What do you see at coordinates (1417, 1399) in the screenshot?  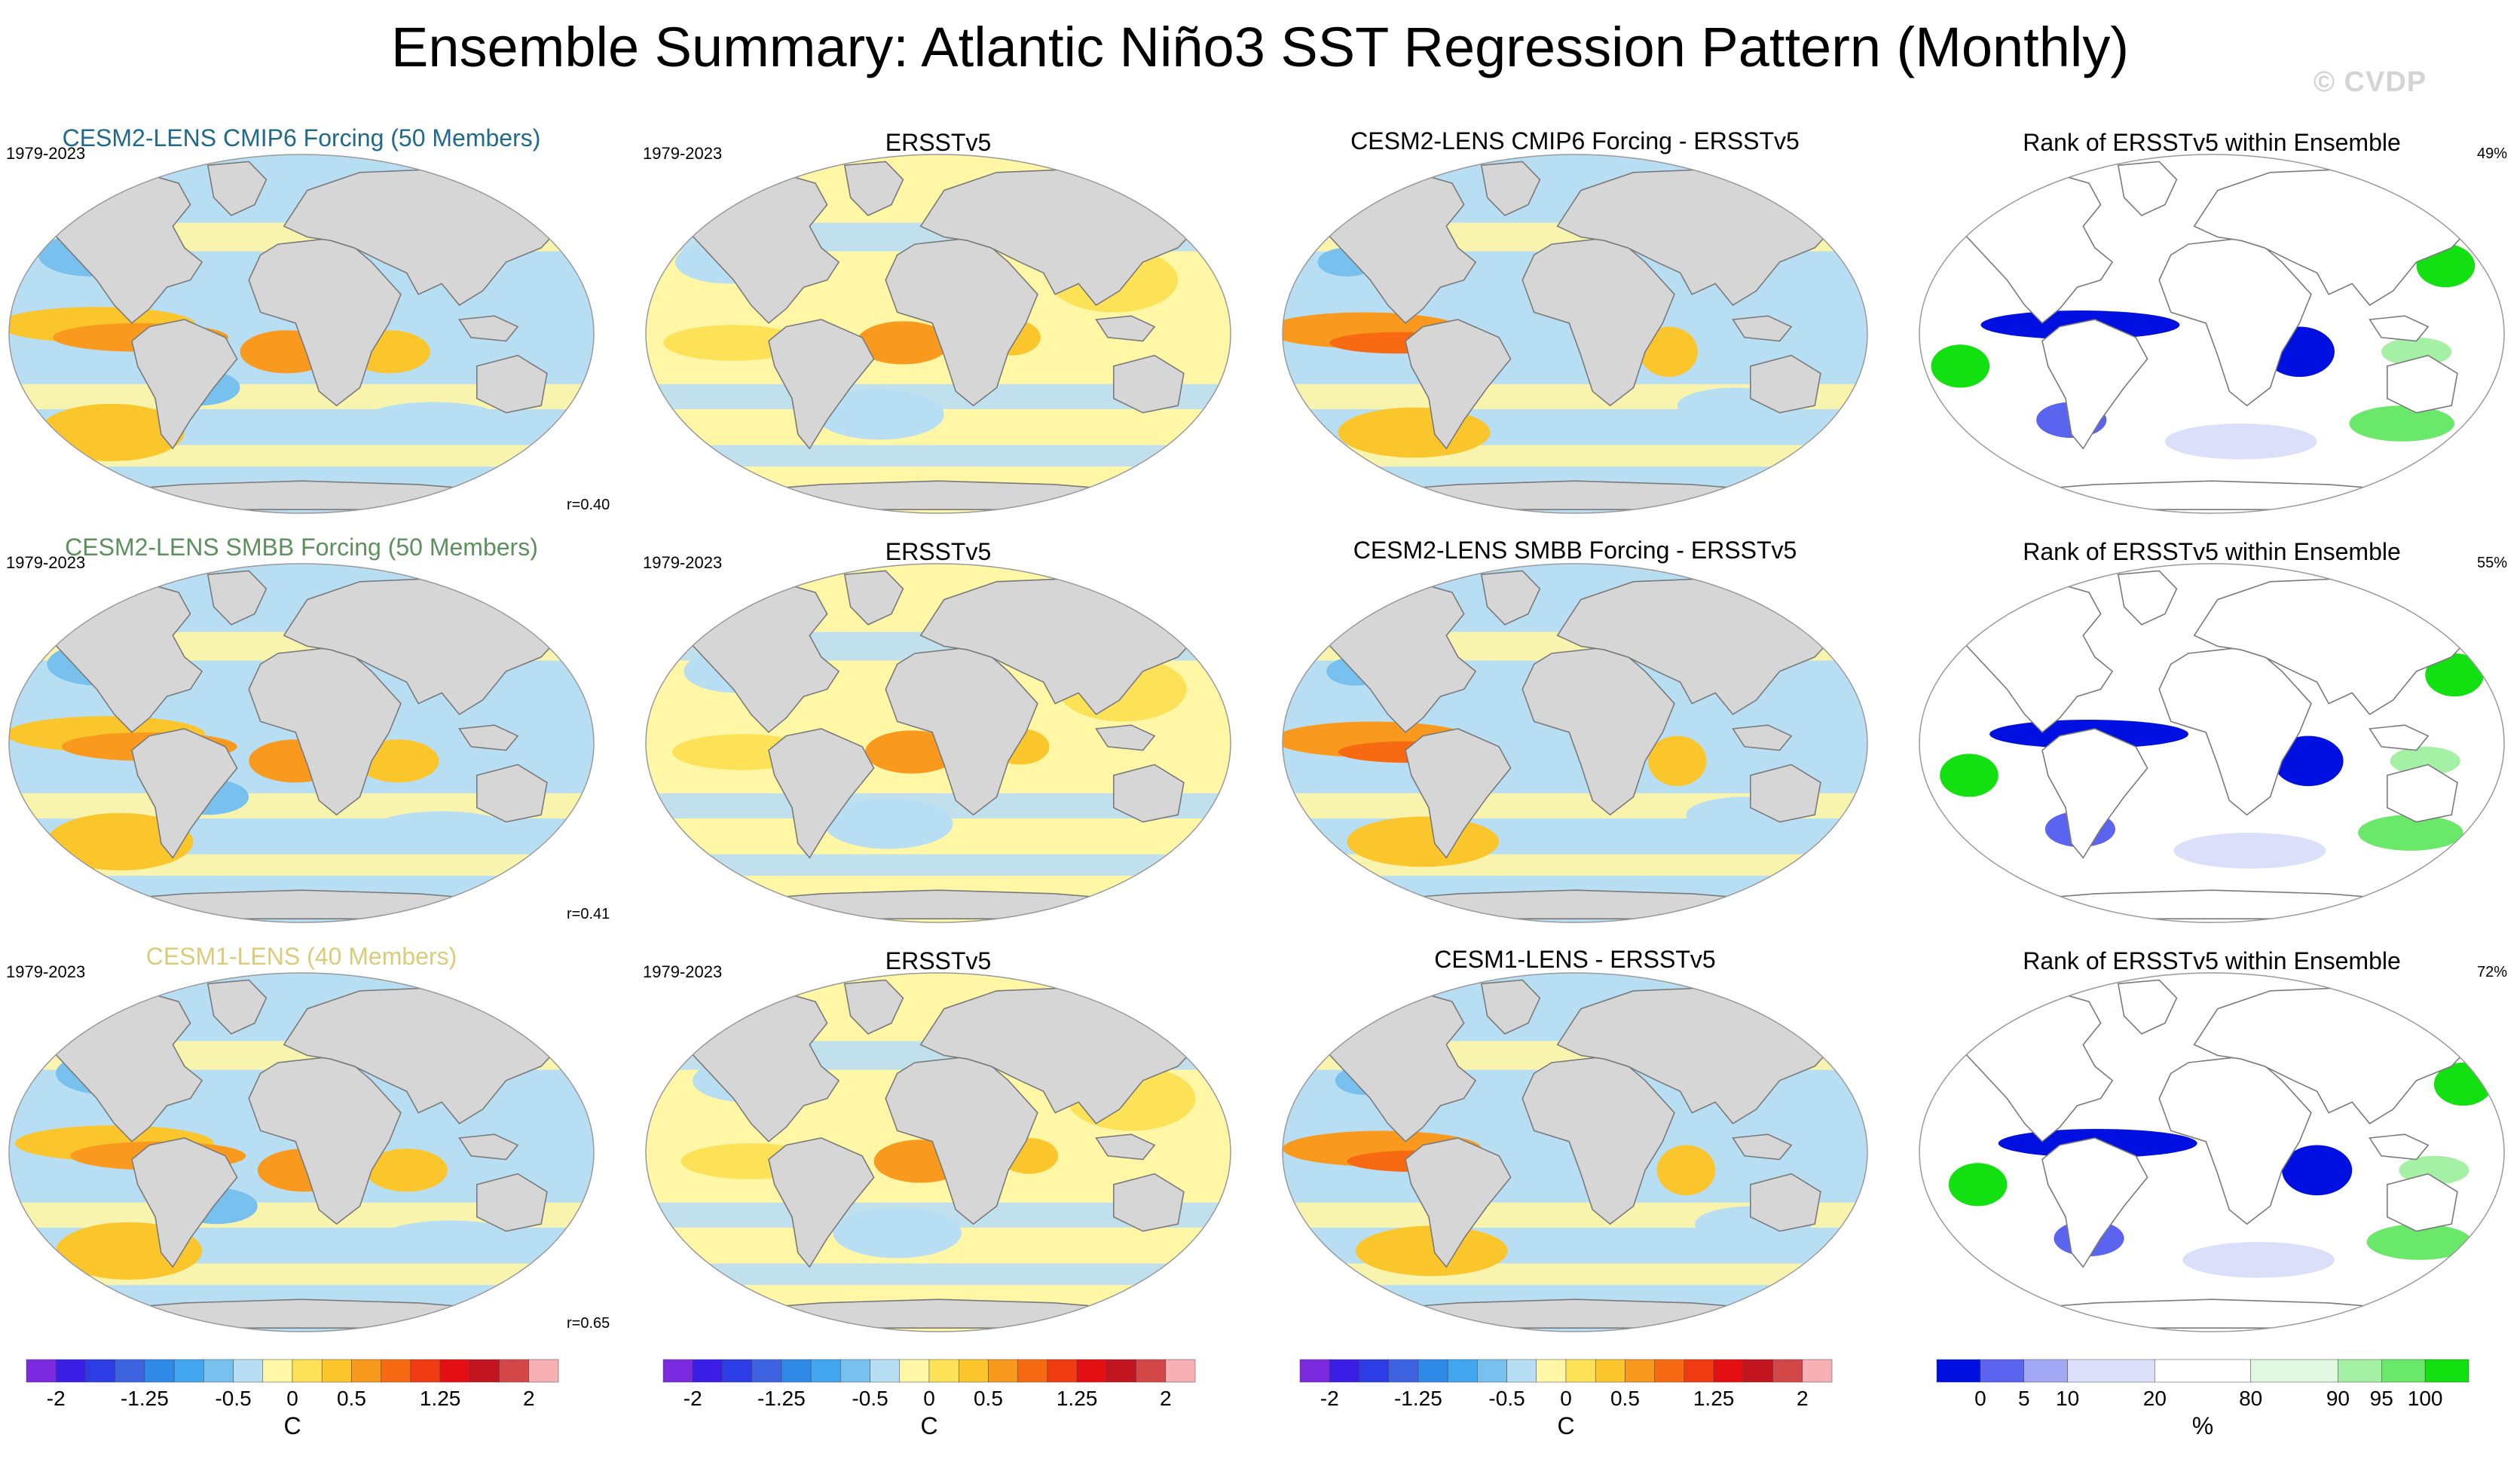 I see `colorbar-tick-label: -1.25` at bounding box center [1417, 1399].